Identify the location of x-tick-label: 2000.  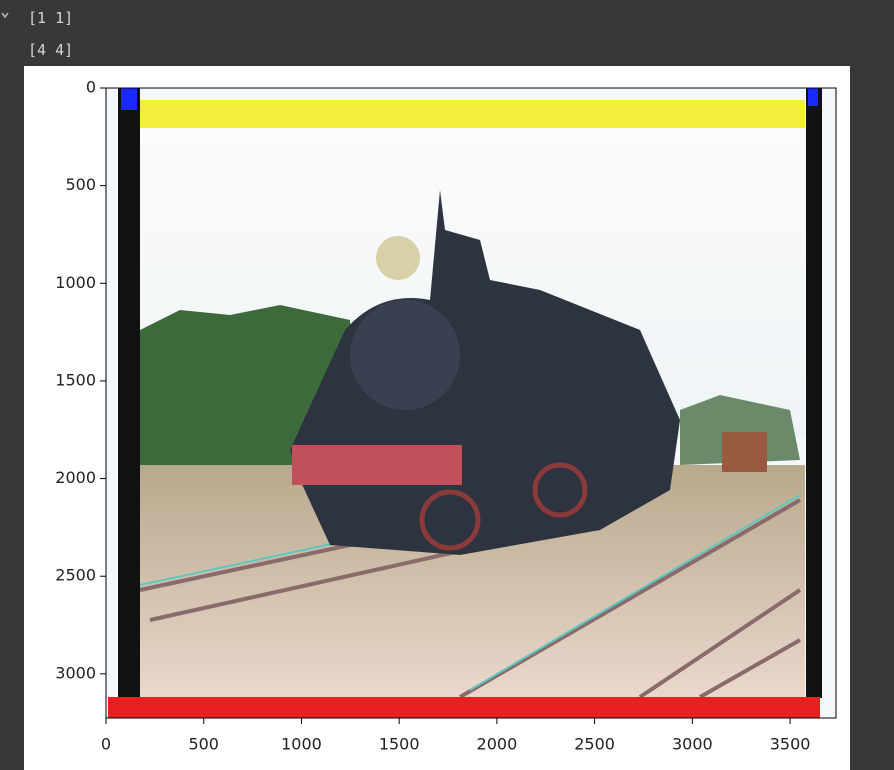
(497, 744).